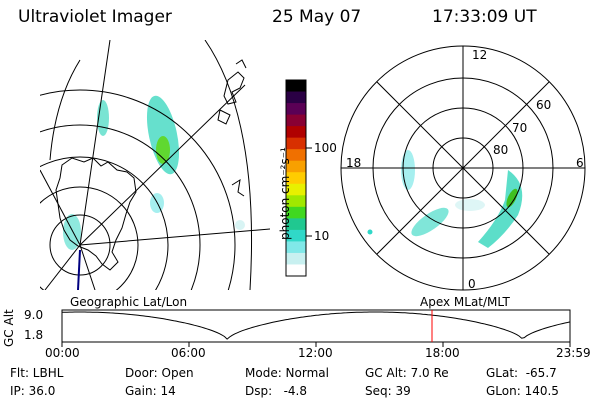 This screenshot has height=400, width=600. What do you see at coordinates (573, 353) in the screenshot?
I see `time-tick-4: 23:59` at bounding box center [573, 353].